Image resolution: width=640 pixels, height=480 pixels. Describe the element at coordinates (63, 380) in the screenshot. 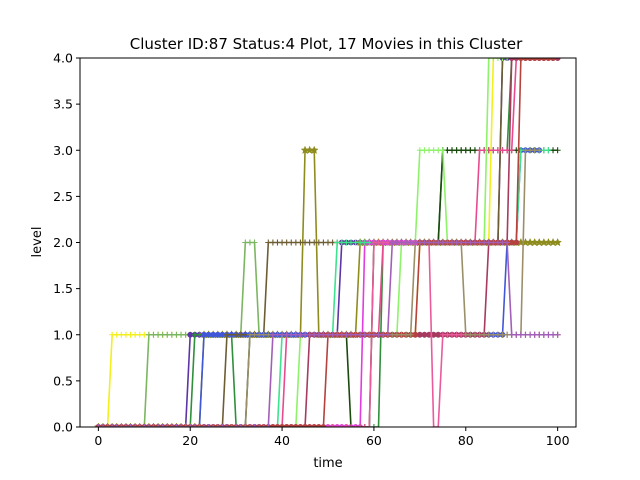

I see `y-tick-label: 0.5` at that location.